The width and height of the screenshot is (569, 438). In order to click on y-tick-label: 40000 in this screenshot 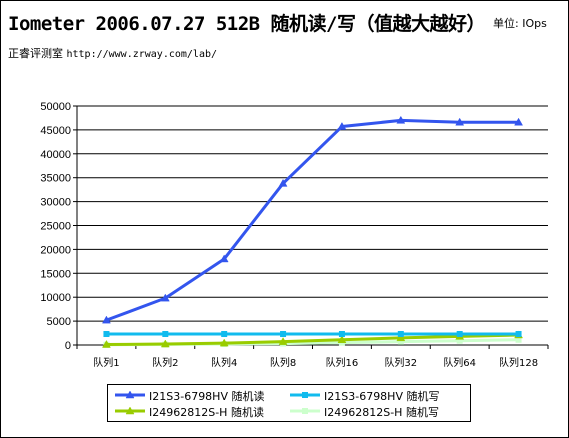, I will do `click(55, 155)`.